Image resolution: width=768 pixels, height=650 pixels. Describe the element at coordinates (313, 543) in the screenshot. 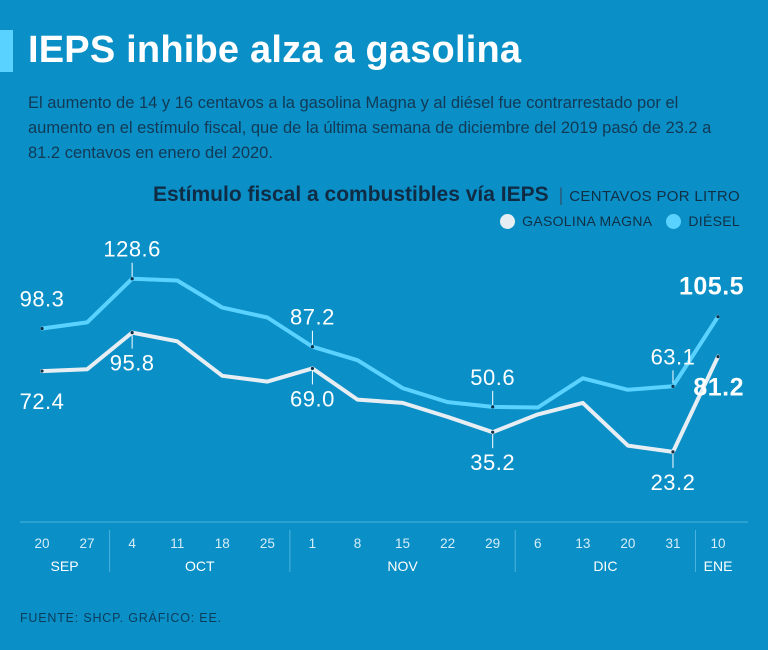

I see `x-tick-label: 1` at that location.